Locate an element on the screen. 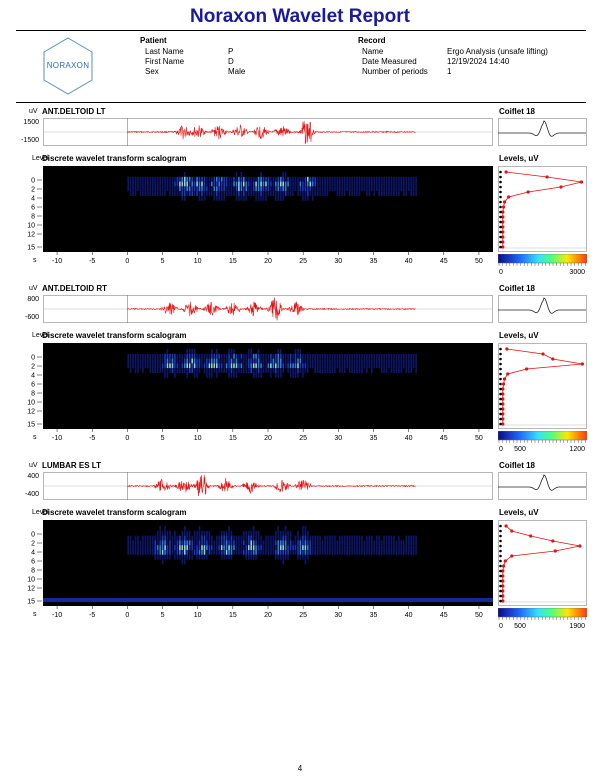 This screenshot has height=777, width=600. scalogram-y-tick-label: 8 is located at coordinates (33, 217).